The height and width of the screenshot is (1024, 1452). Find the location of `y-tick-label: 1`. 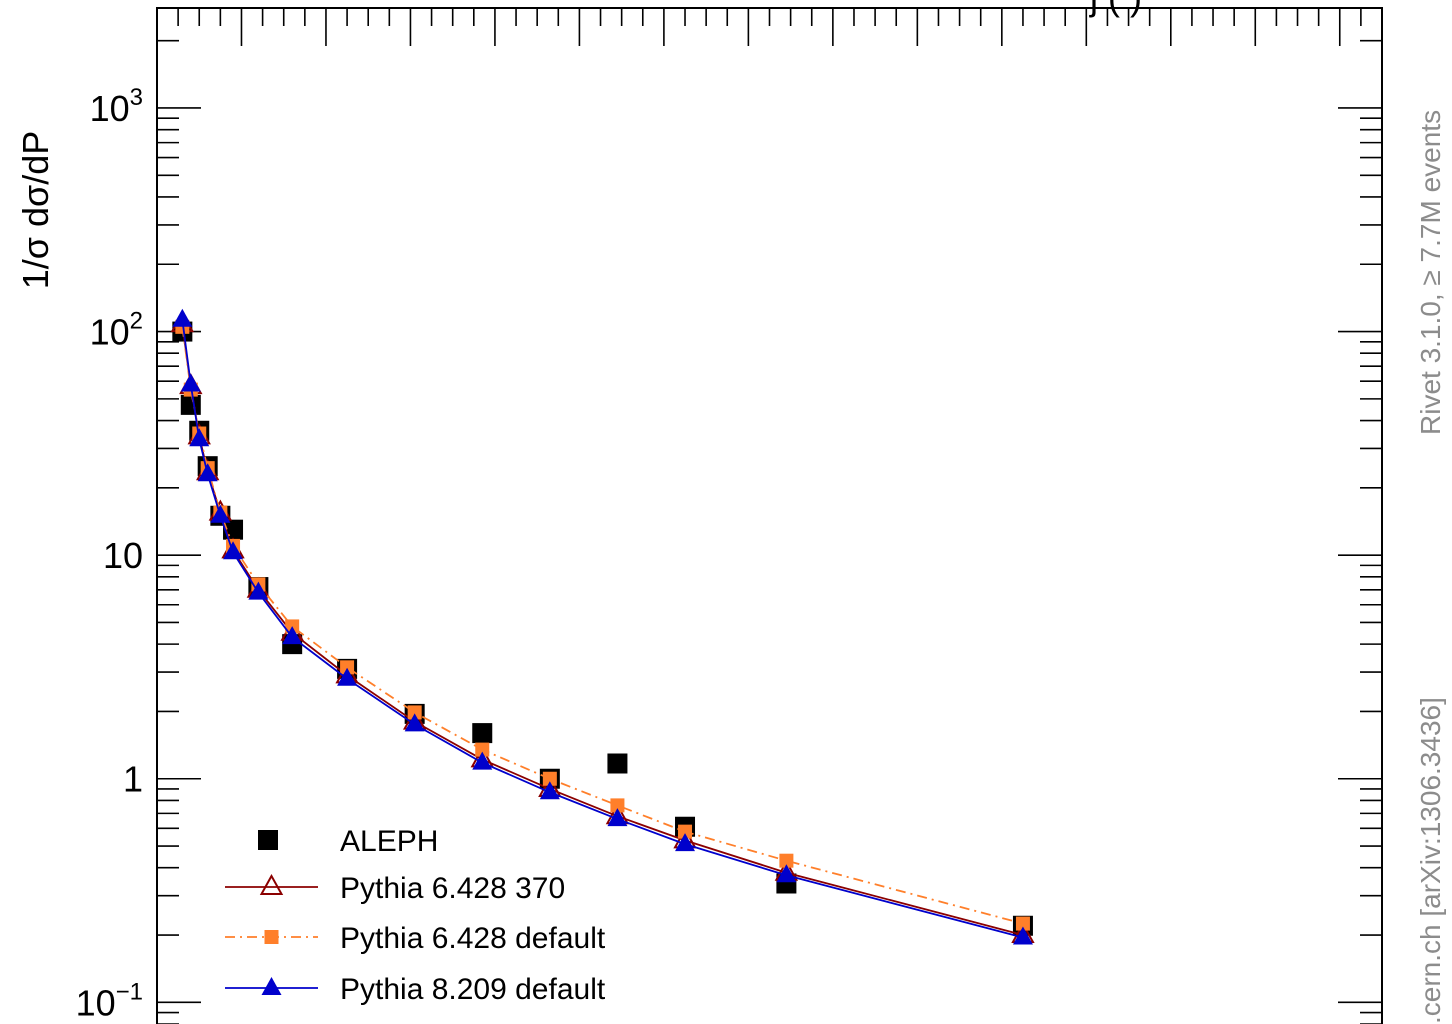

y-tick-label: 1 is located at coordinates (133, 779).